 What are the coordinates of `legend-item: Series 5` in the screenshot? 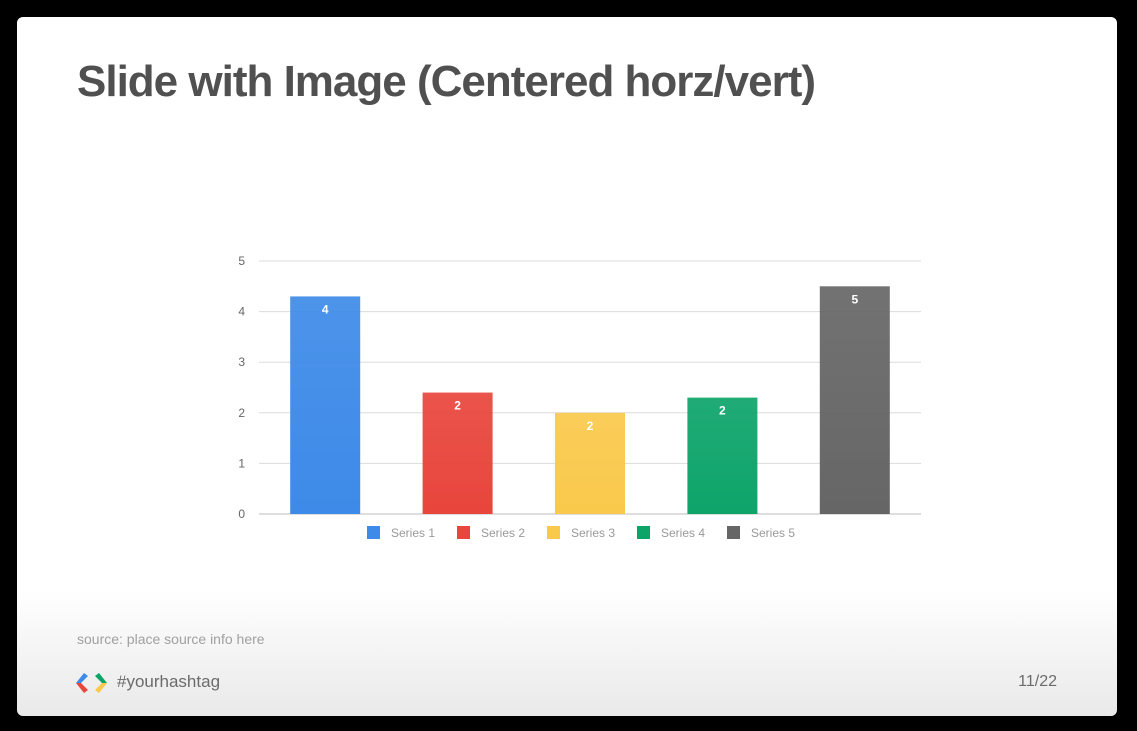 It's located at (761, 533).